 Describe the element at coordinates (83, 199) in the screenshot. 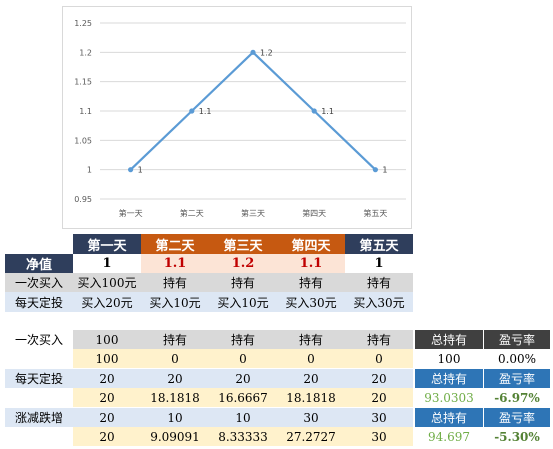

I see `y-tick-label: 0.95` at that location.